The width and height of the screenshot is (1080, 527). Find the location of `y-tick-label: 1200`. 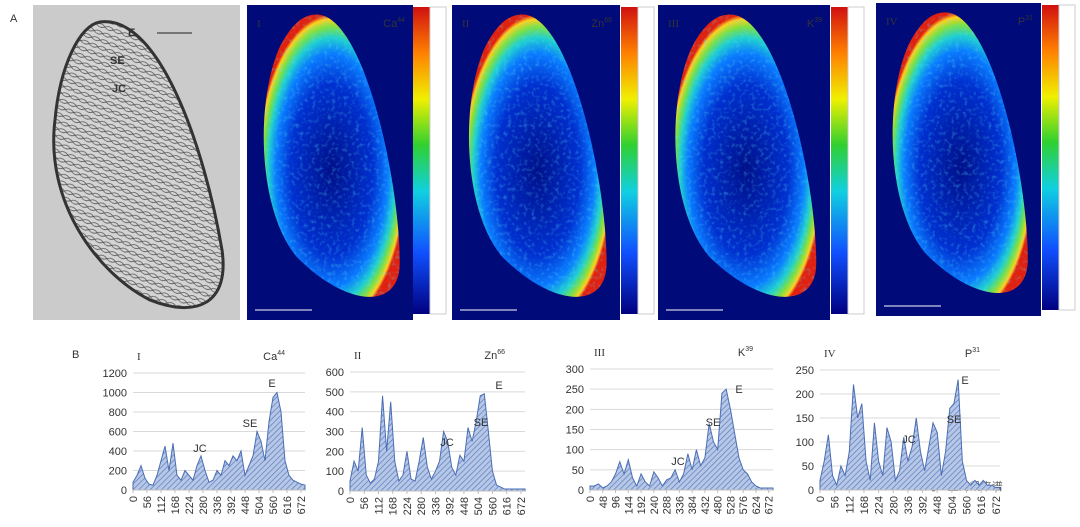

y-tick-label: 1200 is located at coordinates (115, 374).